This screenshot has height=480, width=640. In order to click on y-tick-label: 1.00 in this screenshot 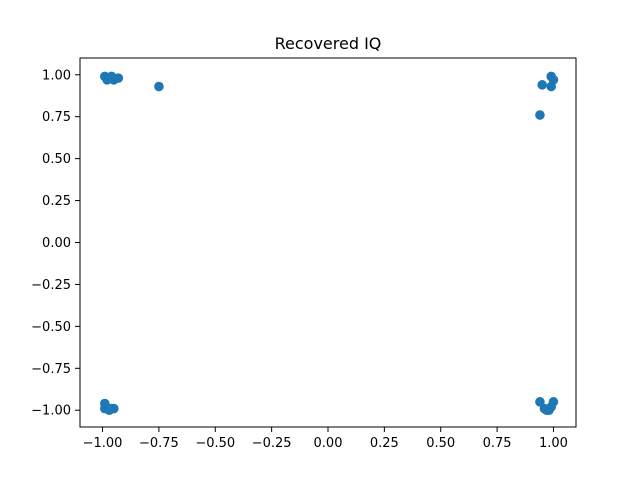, I will do `click(56, 75)`.